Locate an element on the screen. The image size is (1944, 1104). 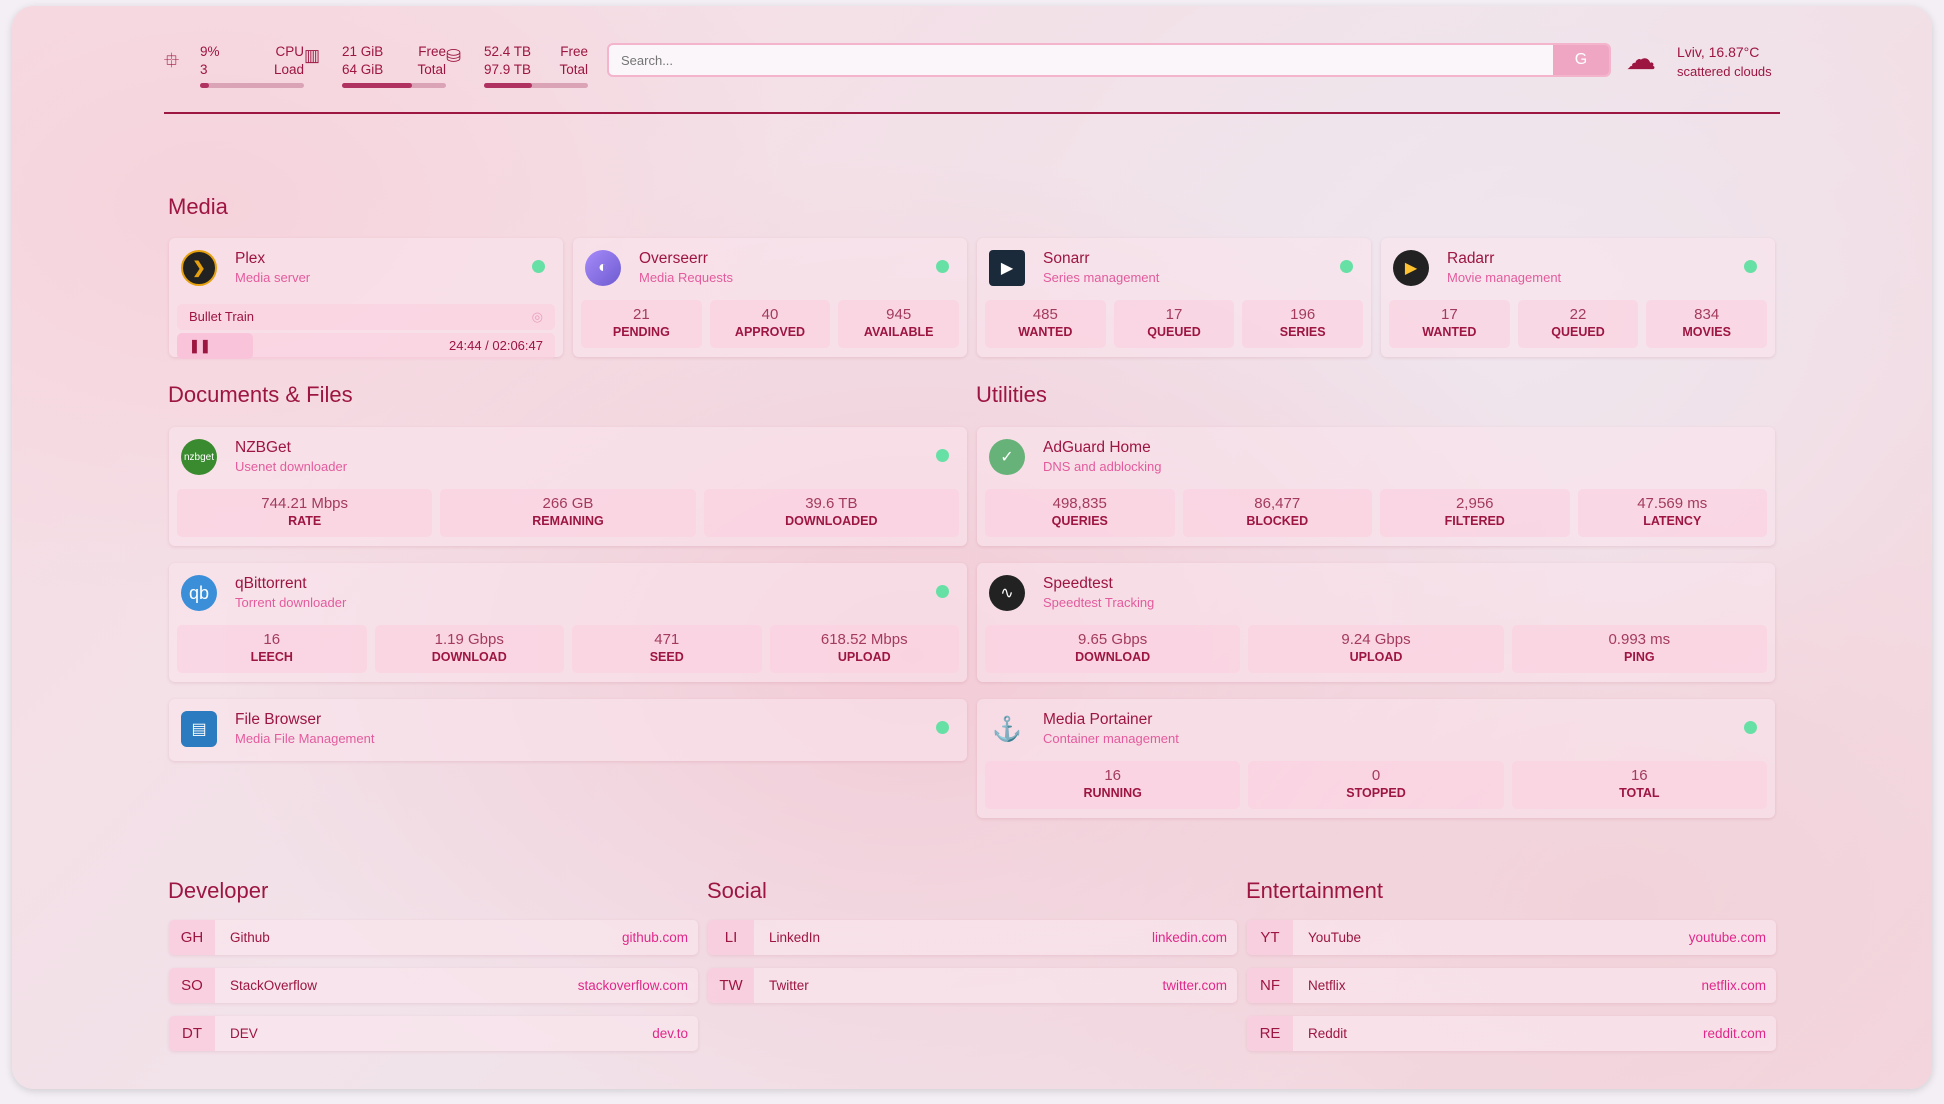
playback-row: ❚❚ 24:44 / 02:06:47 is located at coordinates (366, 346).